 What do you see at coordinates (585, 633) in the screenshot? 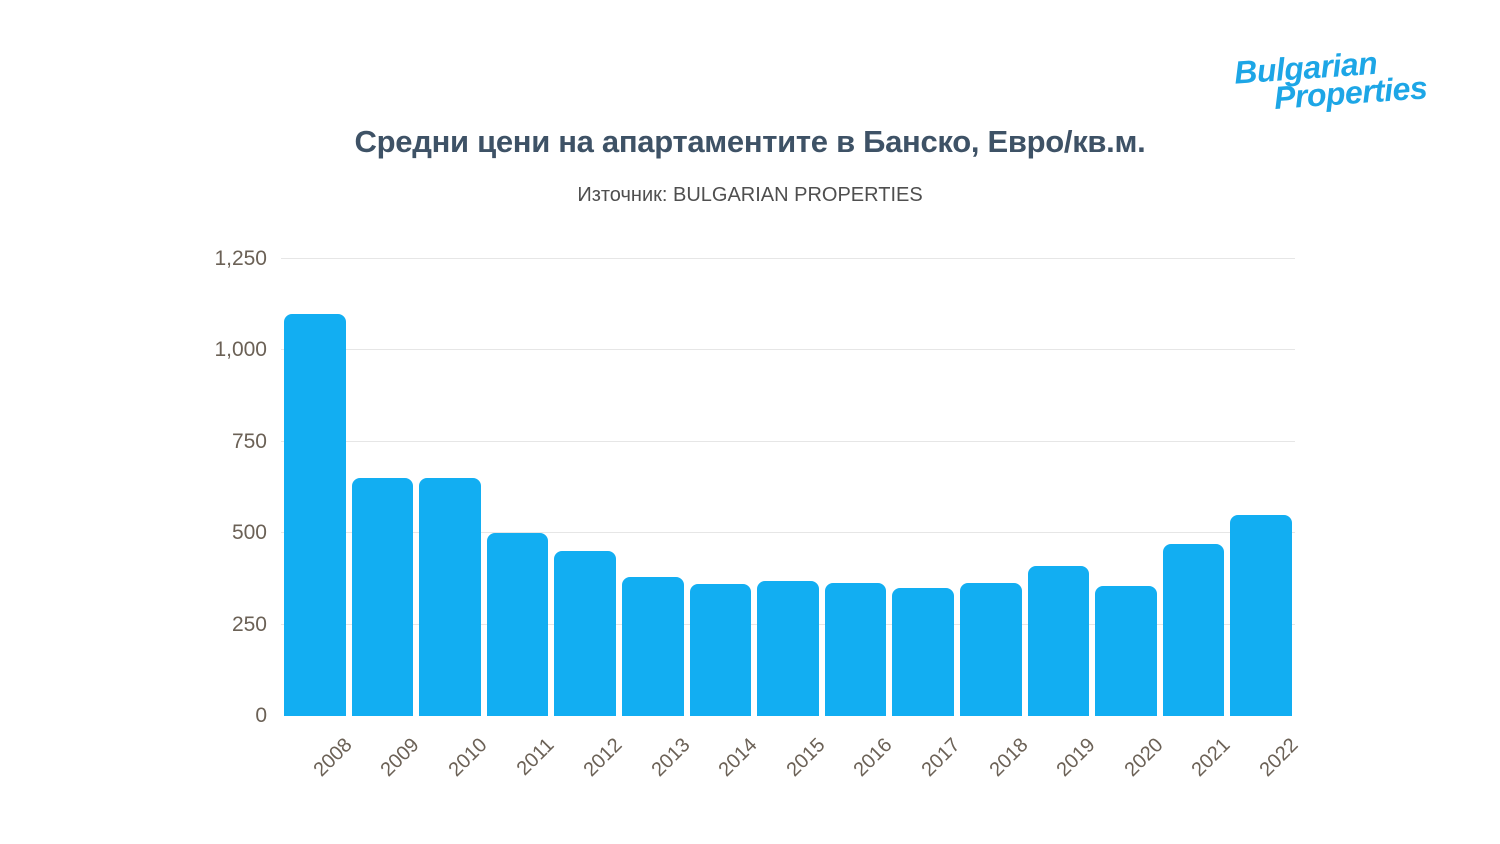
I see `bar-2012` at bounding box center [585, 633].